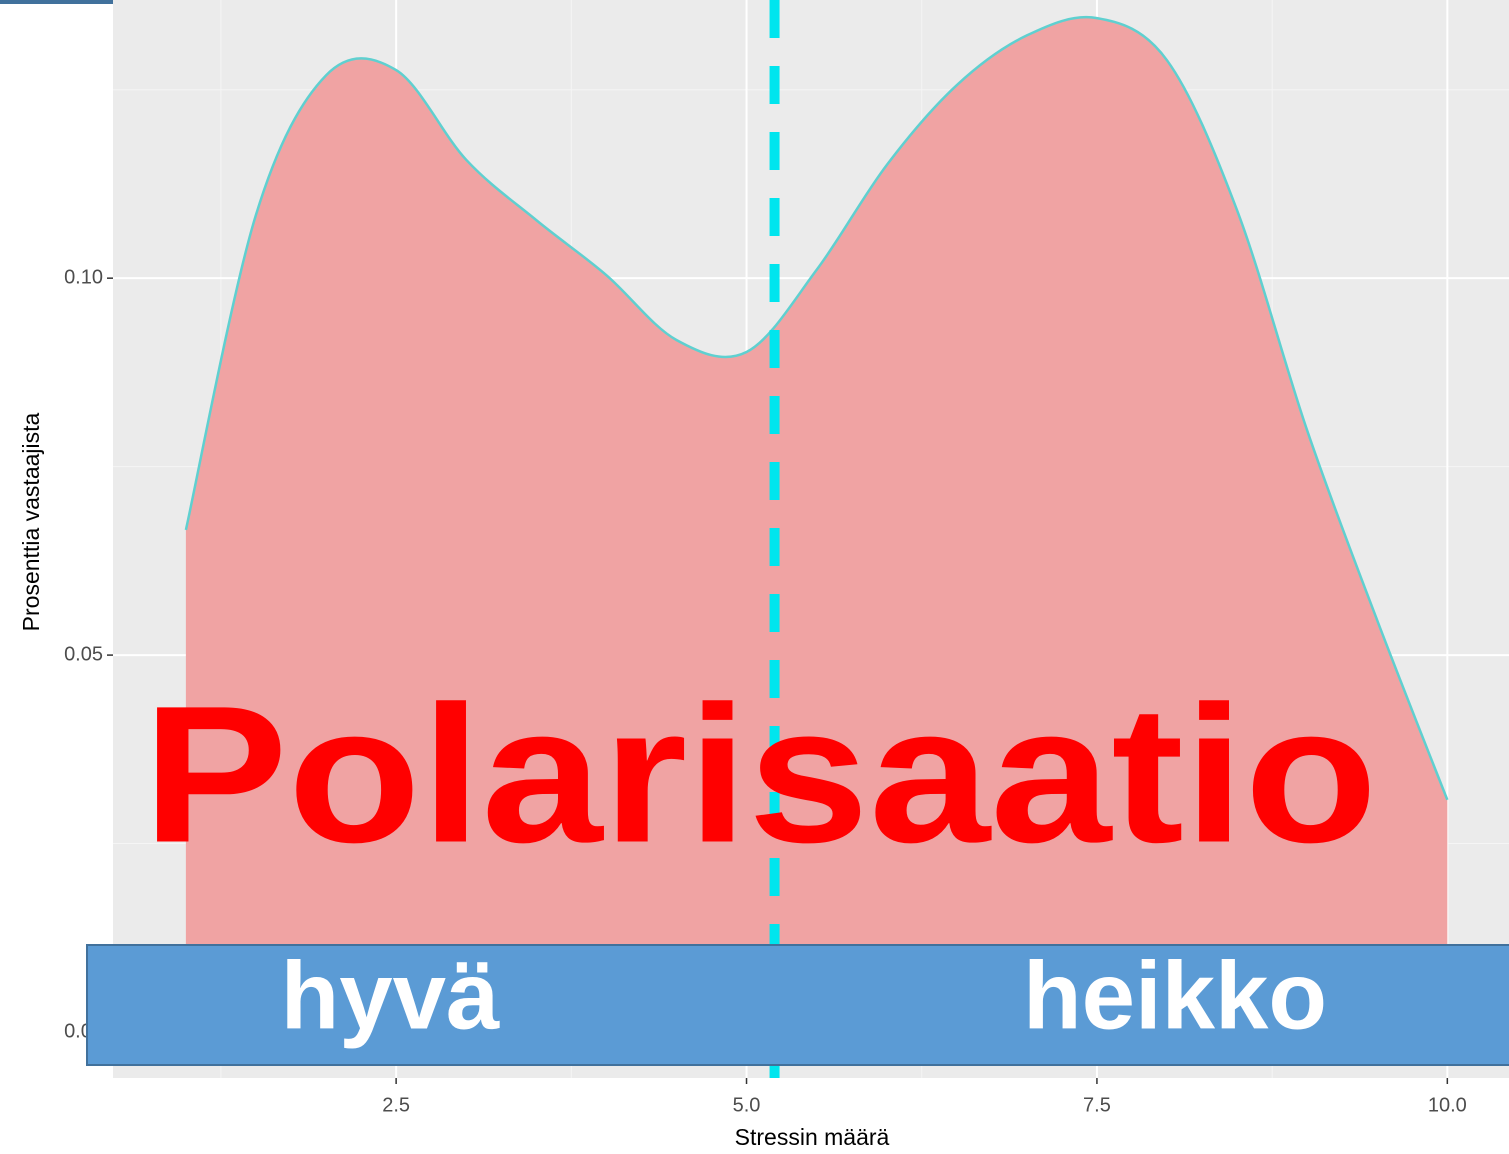  I want to click on y-tick-label: 0.10, so click(83, 277).